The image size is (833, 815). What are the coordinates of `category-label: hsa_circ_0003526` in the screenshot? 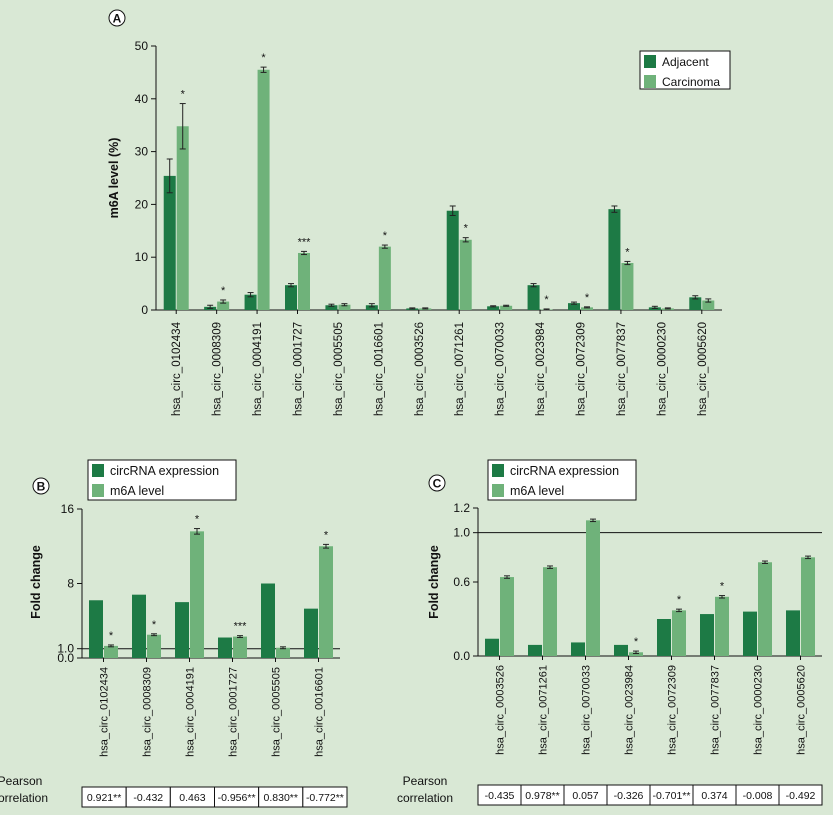 It's located at (420, 369).